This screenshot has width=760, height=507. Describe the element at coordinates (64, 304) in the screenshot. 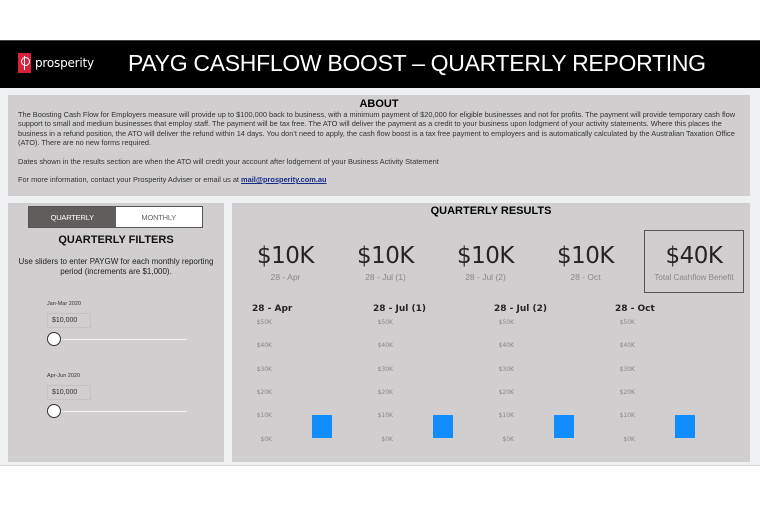

I see `slider-label: Jan-Mar 2020` at that location.